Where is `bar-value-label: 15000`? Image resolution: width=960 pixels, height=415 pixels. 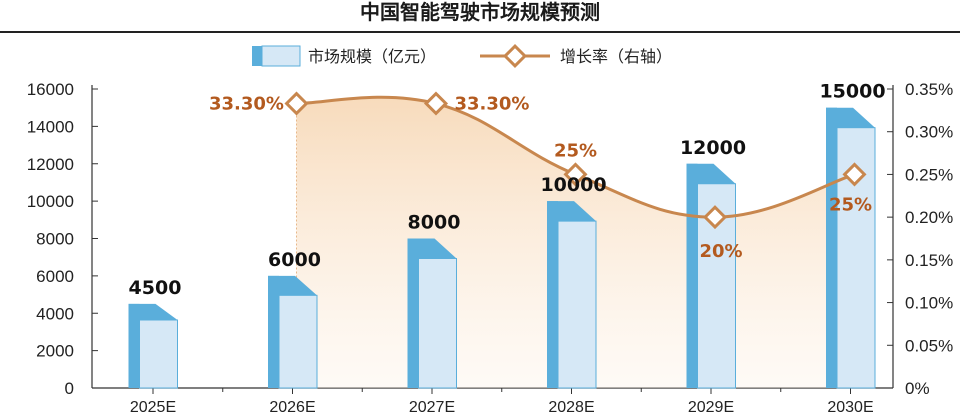 bar-value-label: 15000 is located at coordinates (852, 92).